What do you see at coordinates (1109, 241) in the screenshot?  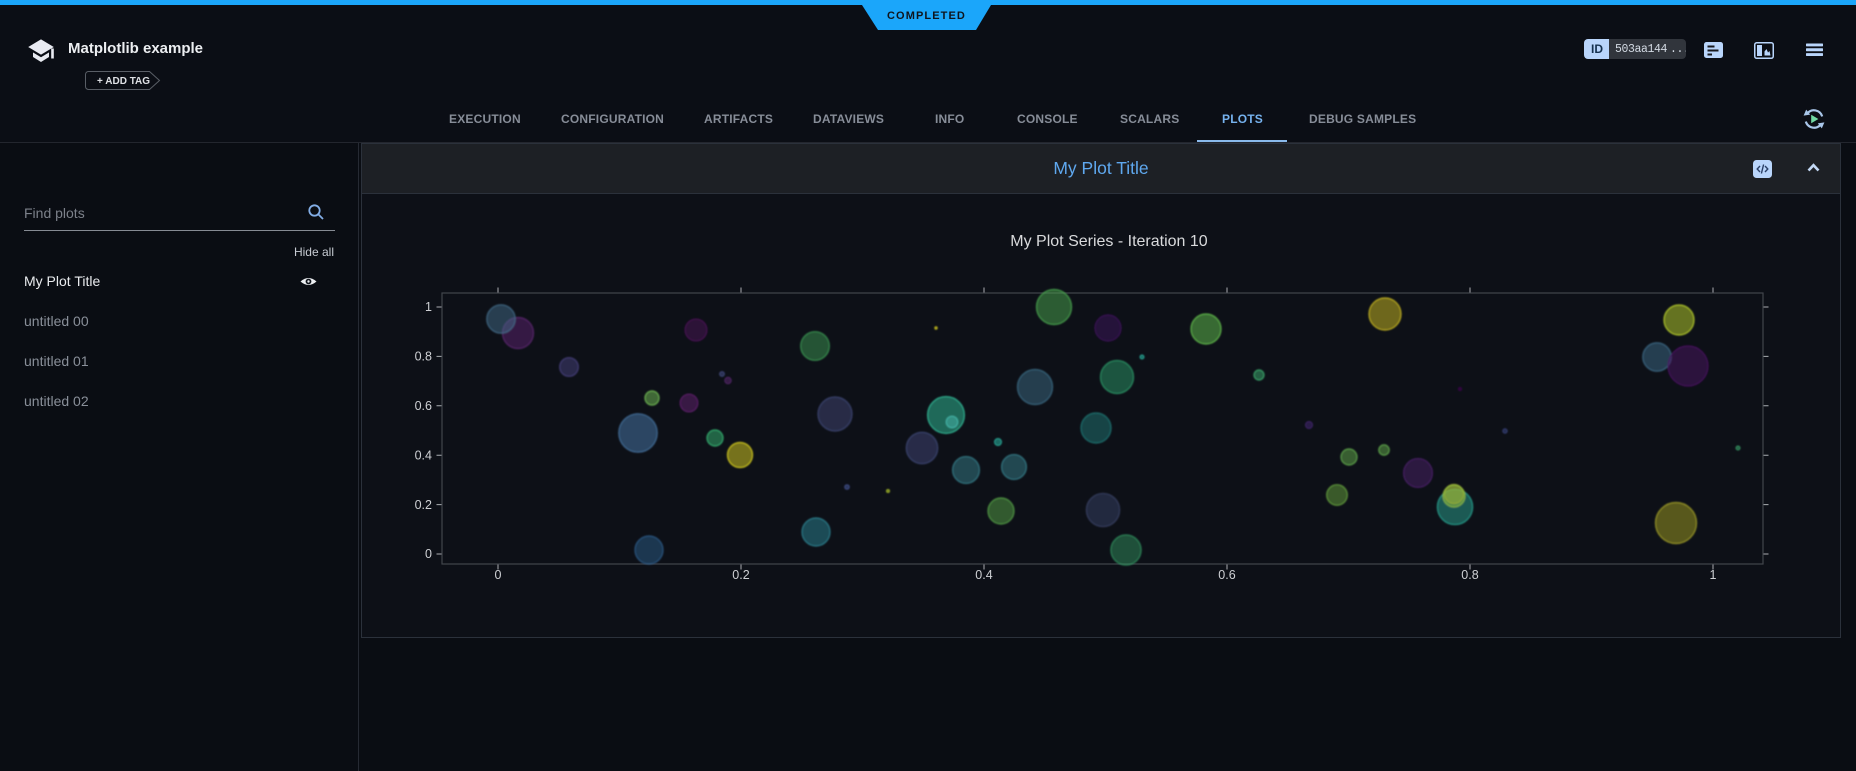 I see `svg-text: My Plot Series - Iteration 10` at bounding box center [1109, 241].